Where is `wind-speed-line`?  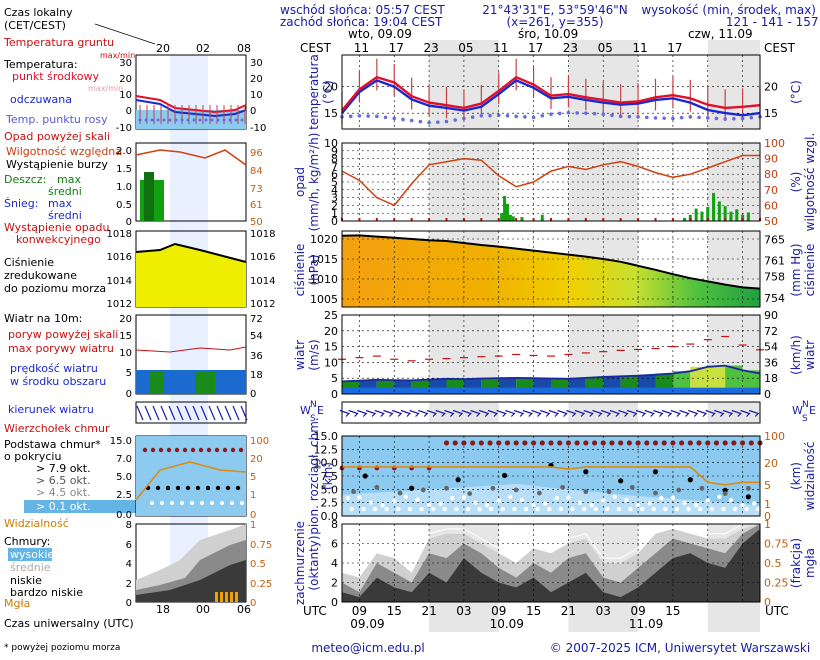 wind-speed-line is located at coordinates (551, 373).